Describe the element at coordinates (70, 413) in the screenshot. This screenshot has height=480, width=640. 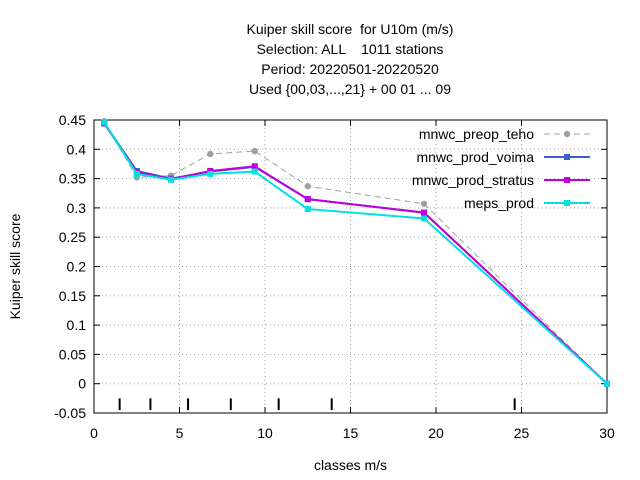
I see `y-tick-label: -0.05` at that location.